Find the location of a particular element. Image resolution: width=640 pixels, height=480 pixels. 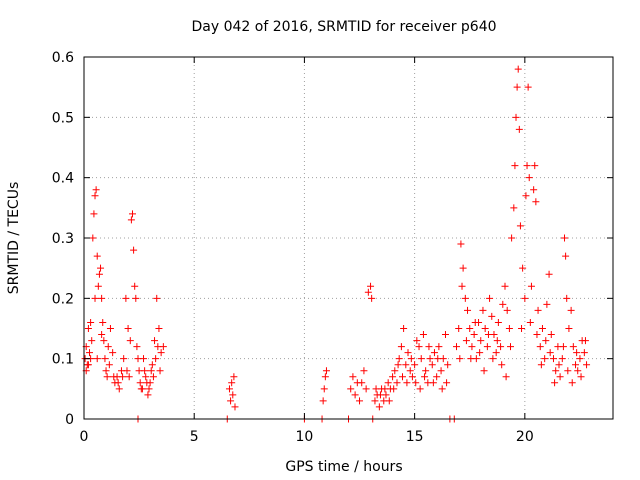

x-tick-label: 10 is located at coordinates (305, 437).